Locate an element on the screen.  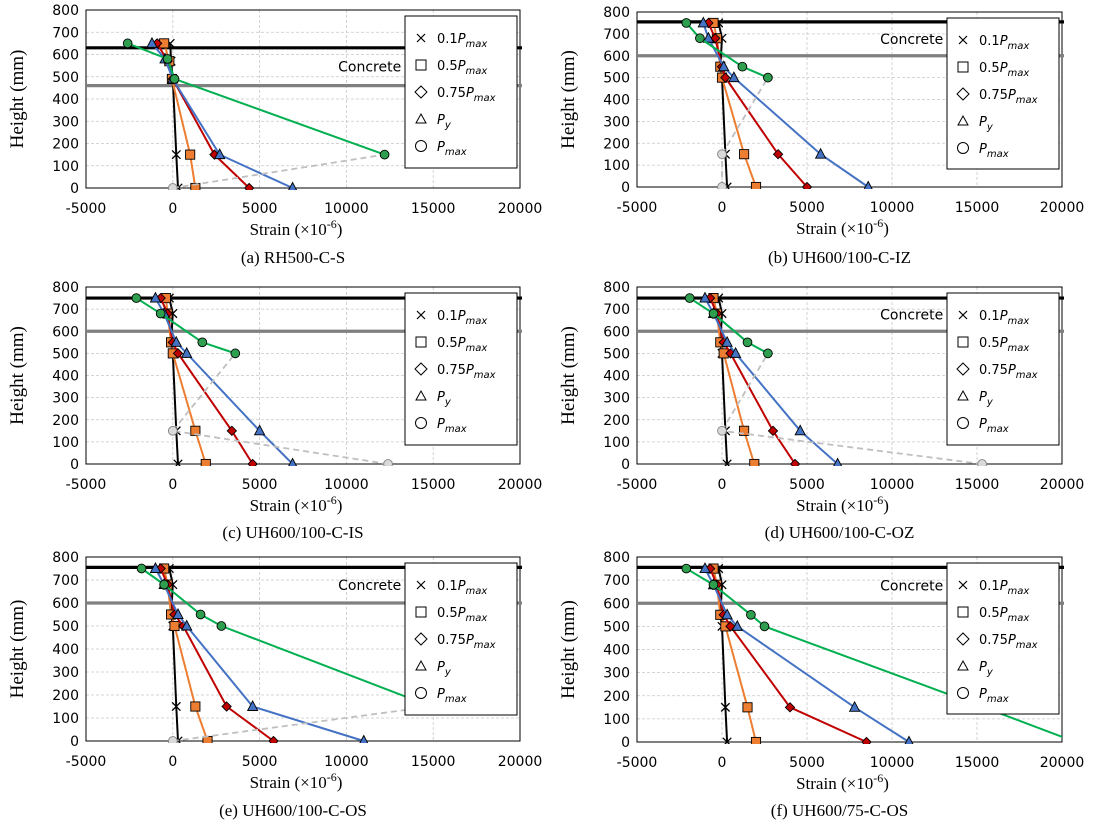
y-tick-label: 800 is located at coordinates (616, 558).